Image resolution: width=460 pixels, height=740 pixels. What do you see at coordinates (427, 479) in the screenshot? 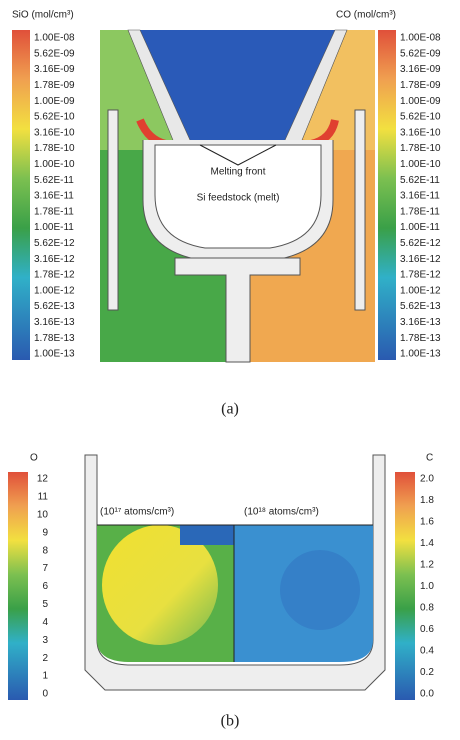
I see `colorbar-label: 2.0` at bounding box center [427, 479].